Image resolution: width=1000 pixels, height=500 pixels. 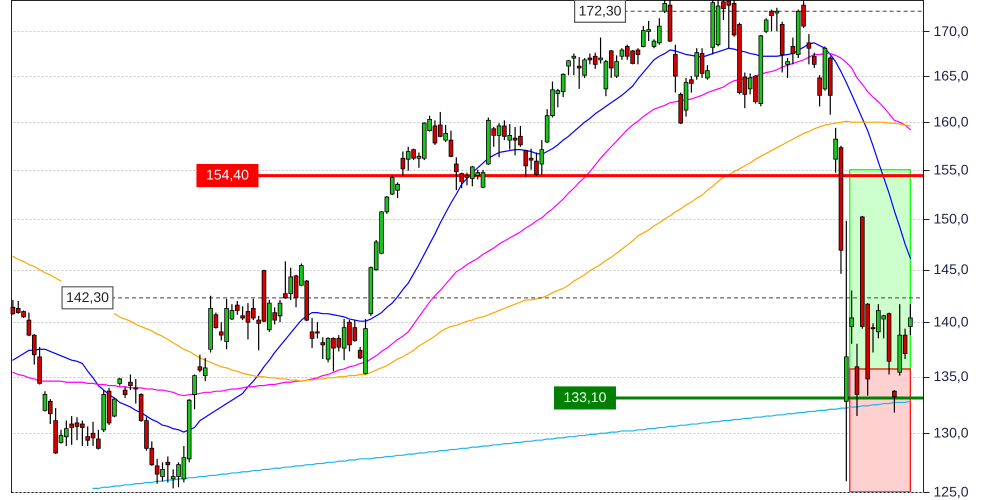 What do you see at coordinates (228, 174) in the screenshot?
I see `ref-line-label: 154,40` at bounding box center [228, 174].